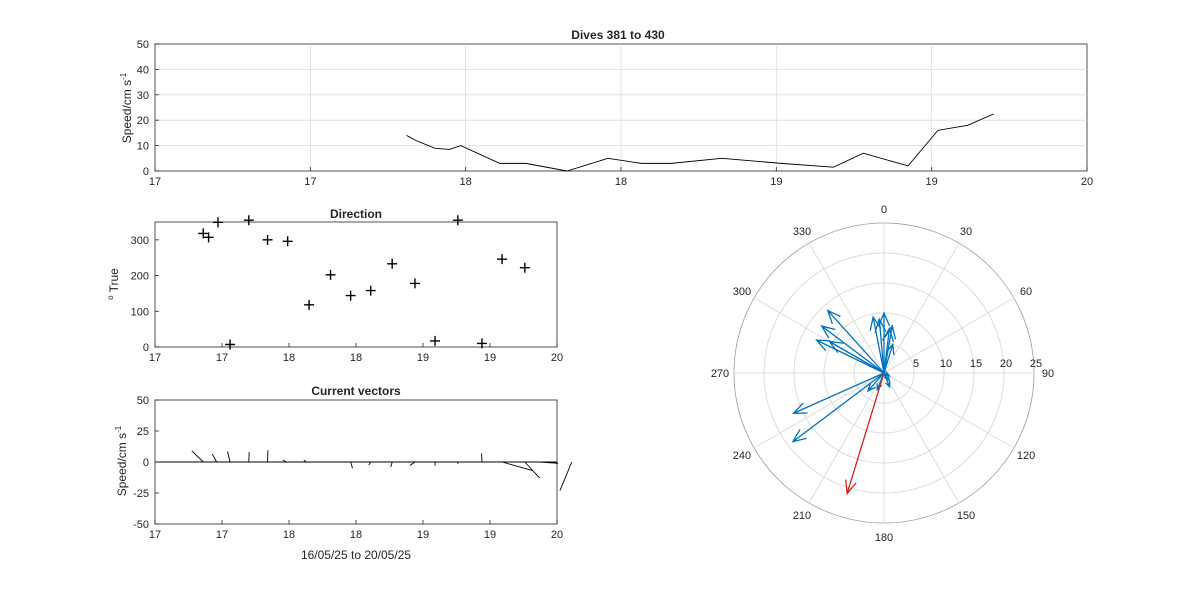 This screenshot has width=1200, height=589. What do you see at coordinates (140, 312) in the screenshot?
I see `y-tick-label: 100` at bounding box center [140, 312].